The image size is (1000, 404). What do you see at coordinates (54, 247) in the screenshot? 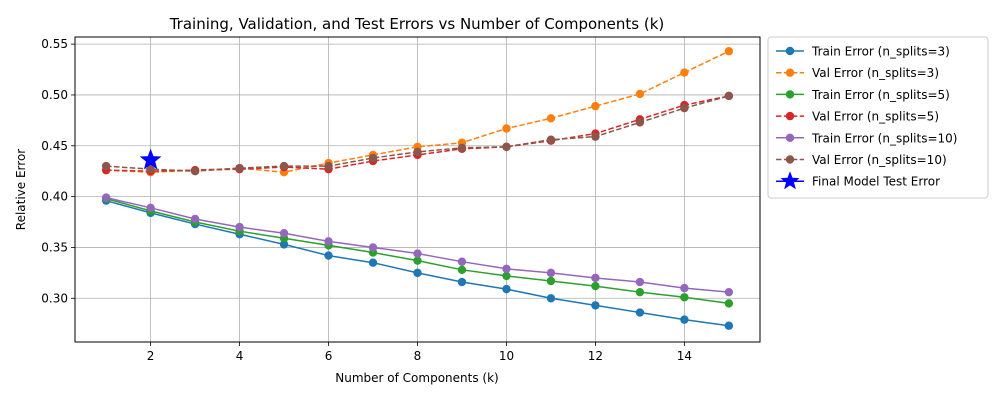
I see `y-tick-label: 0.35` at bounding box center [54, 247].